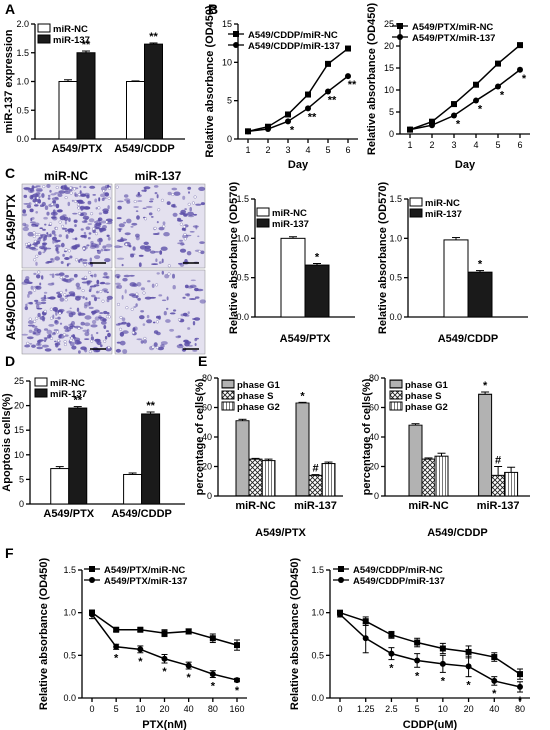 Image resolution: width=550 pixels, height=730 pixels. I want to click on E2-category-label: miR-137, so click(498, 506).